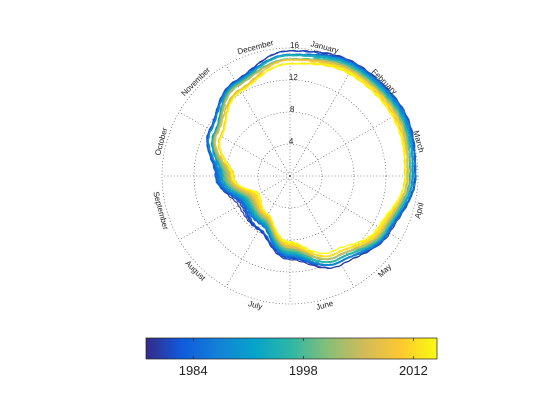  Describe the element at coordinates (291, 348) in the screenshot. I see `colorbar-gradient` at that location.